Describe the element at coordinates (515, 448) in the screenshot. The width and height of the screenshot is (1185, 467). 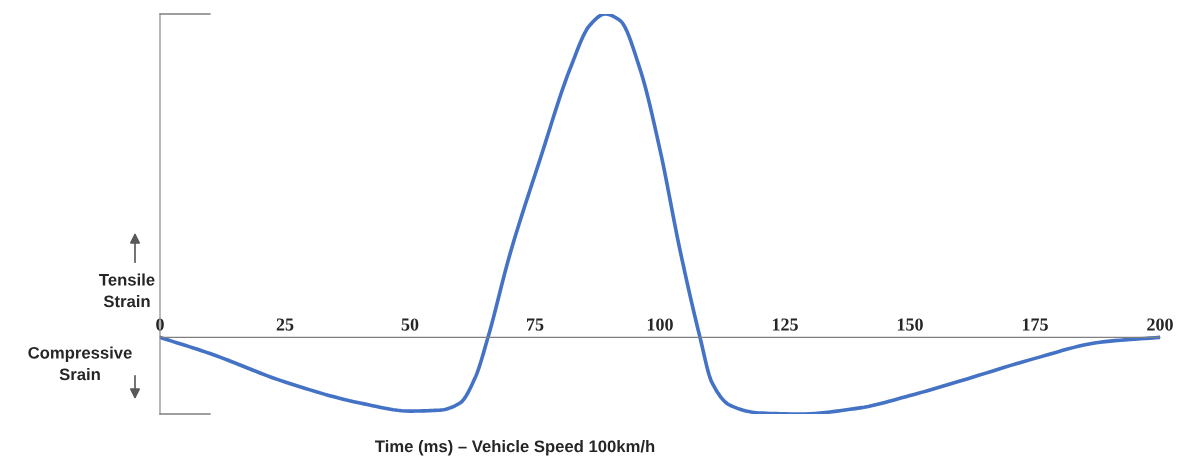
I see `x-axis-title: Time (ms) – Vehicle Speed 100km/h` at that location.